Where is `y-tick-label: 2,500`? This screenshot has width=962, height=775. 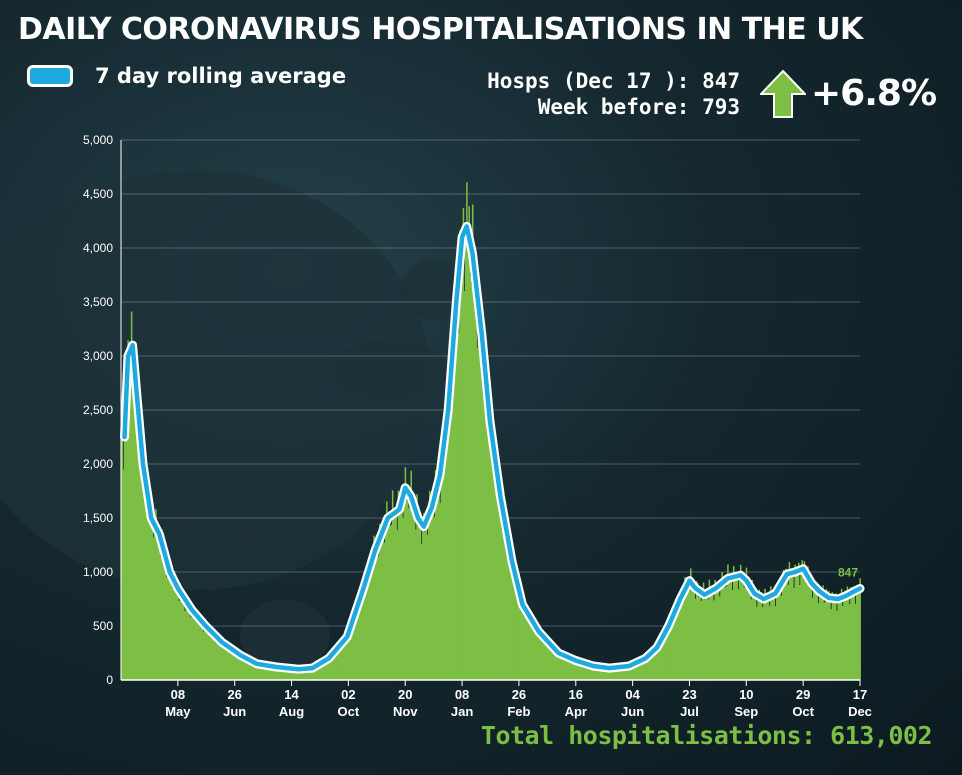
y-tick-label: 2,500 is located at coordinates (98, 410).